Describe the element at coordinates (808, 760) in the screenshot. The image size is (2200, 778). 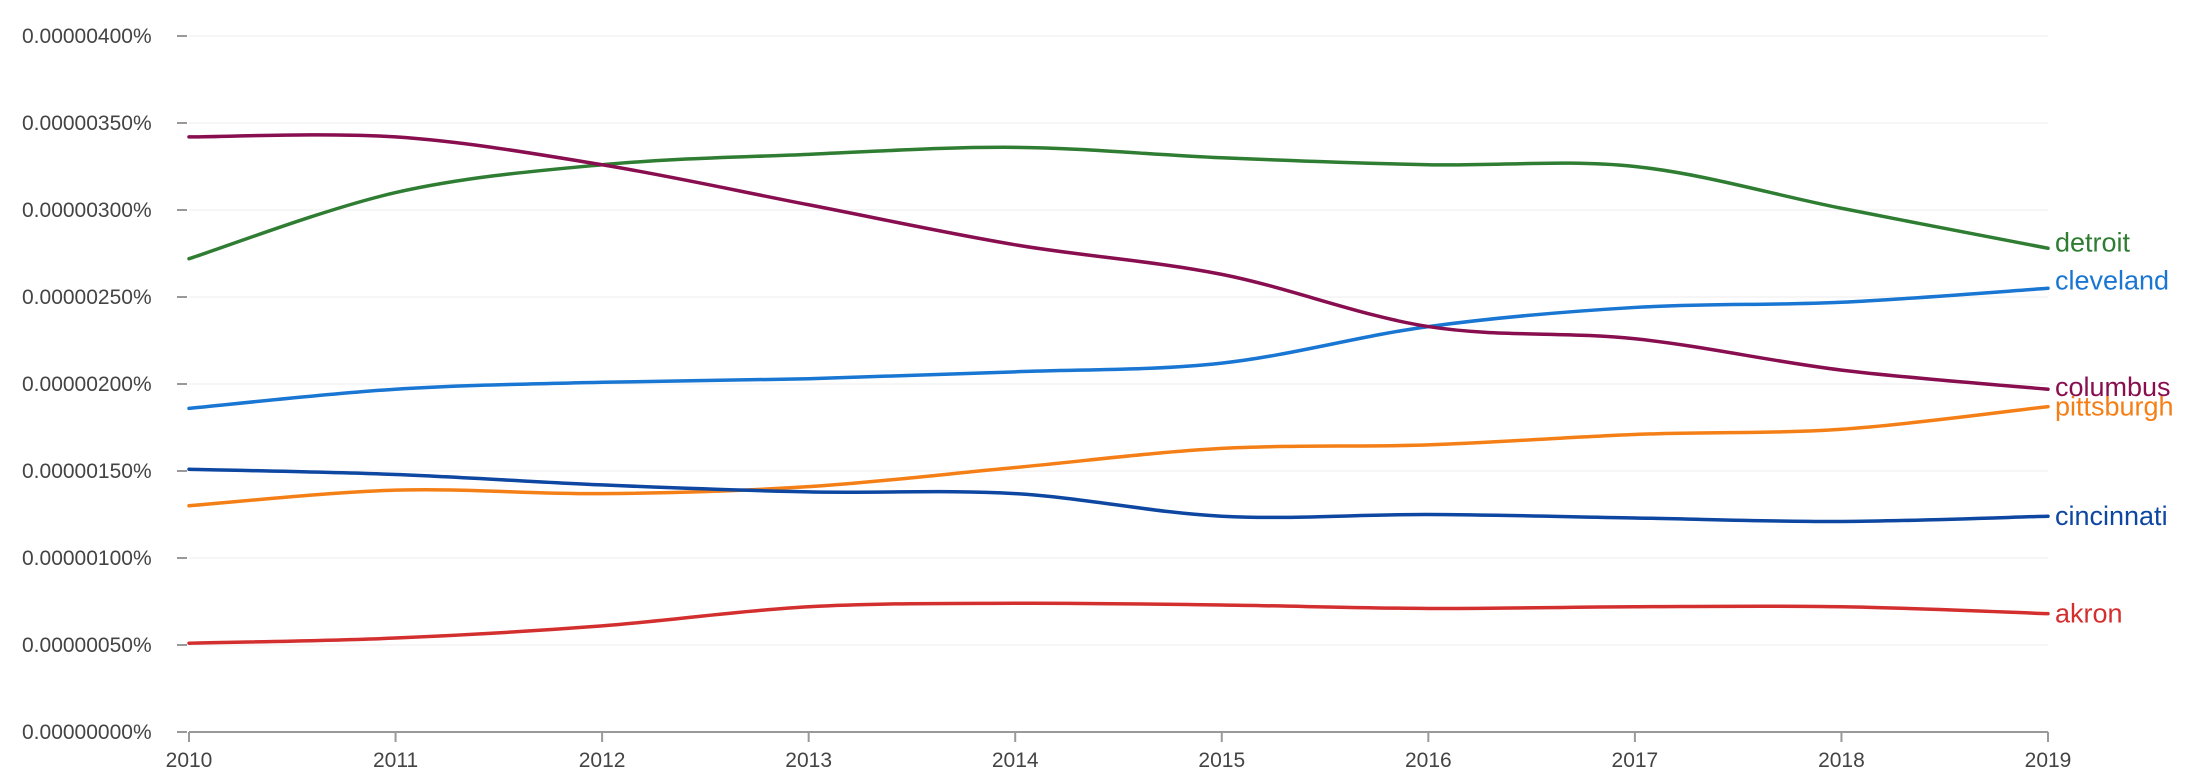
I see `x-tick-label: 2013` at that location.